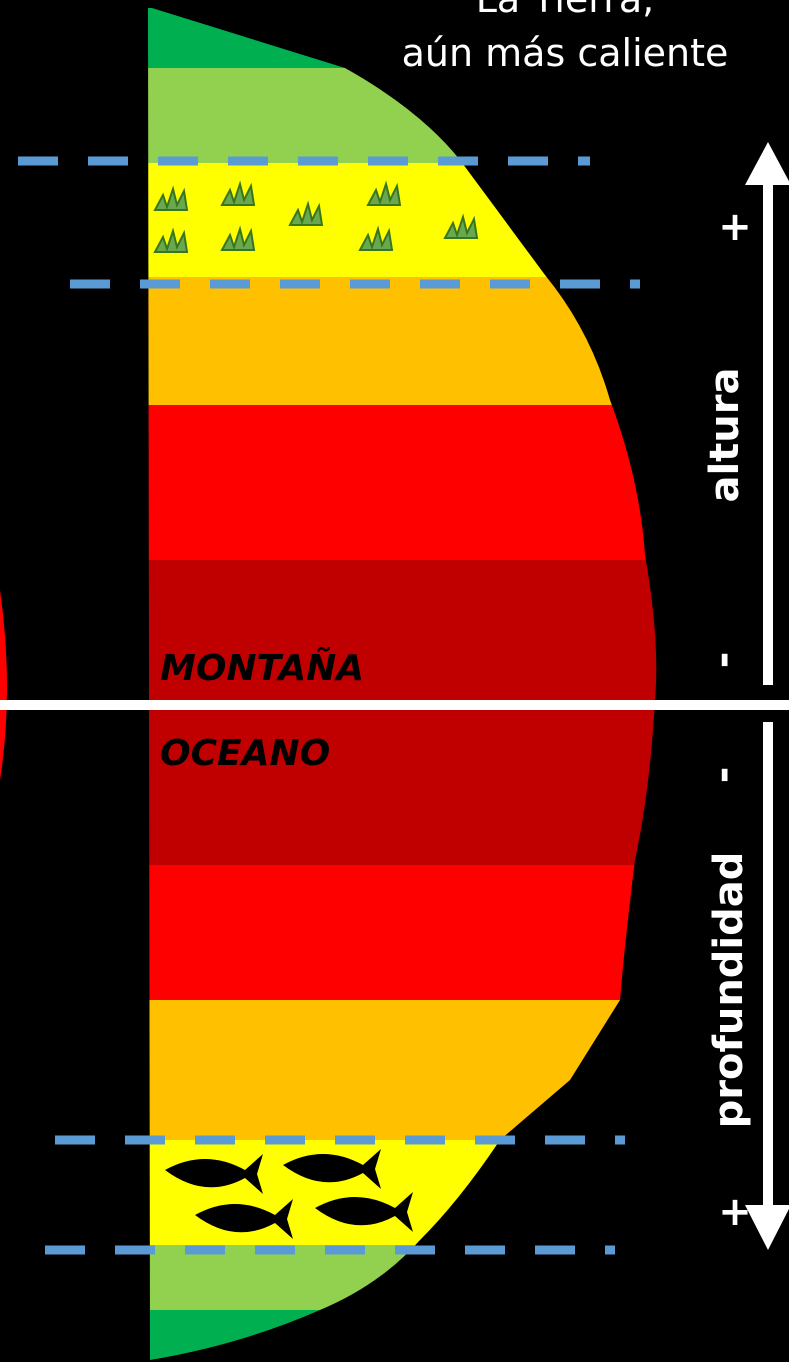  I want to click on left-sliver, so click(3, 685).